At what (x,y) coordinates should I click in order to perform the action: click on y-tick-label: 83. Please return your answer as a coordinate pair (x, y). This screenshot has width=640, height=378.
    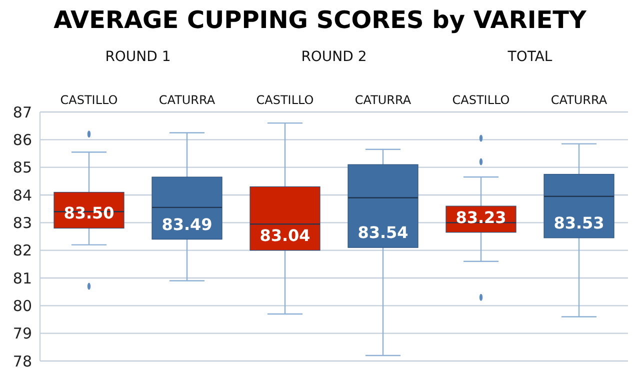
    Looking at the image, I should click on (22, 223).